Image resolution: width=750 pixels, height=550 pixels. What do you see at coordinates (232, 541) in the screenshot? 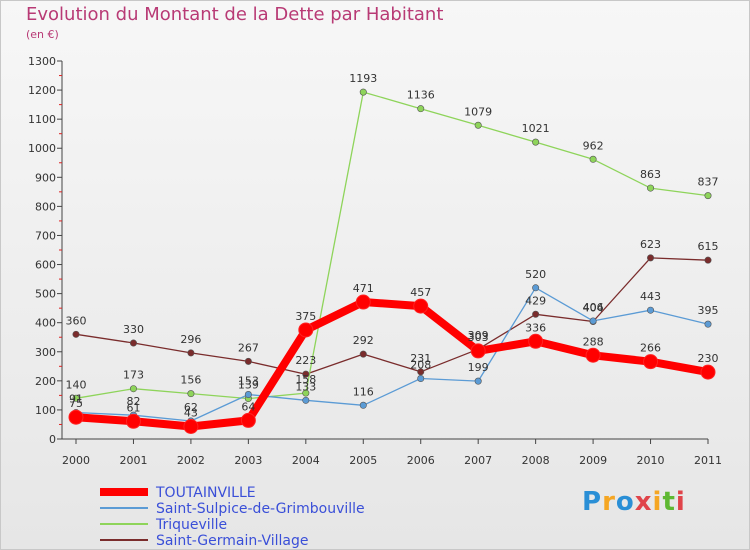
I see `legend-label: Saint-Germain-Village` at bounding box center [232, 541].